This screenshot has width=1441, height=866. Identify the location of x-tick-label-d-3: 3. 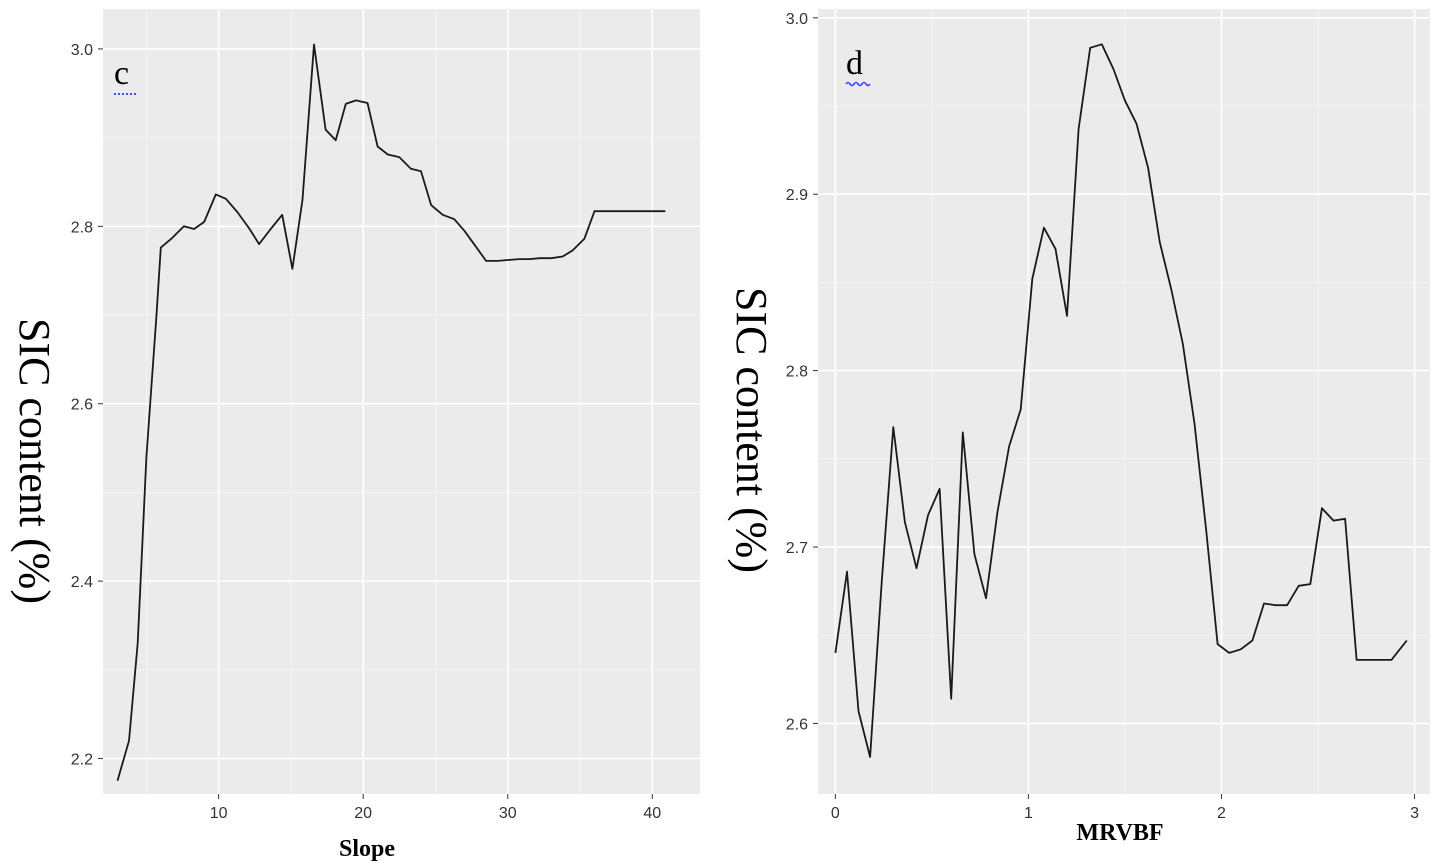
(1414, 813).